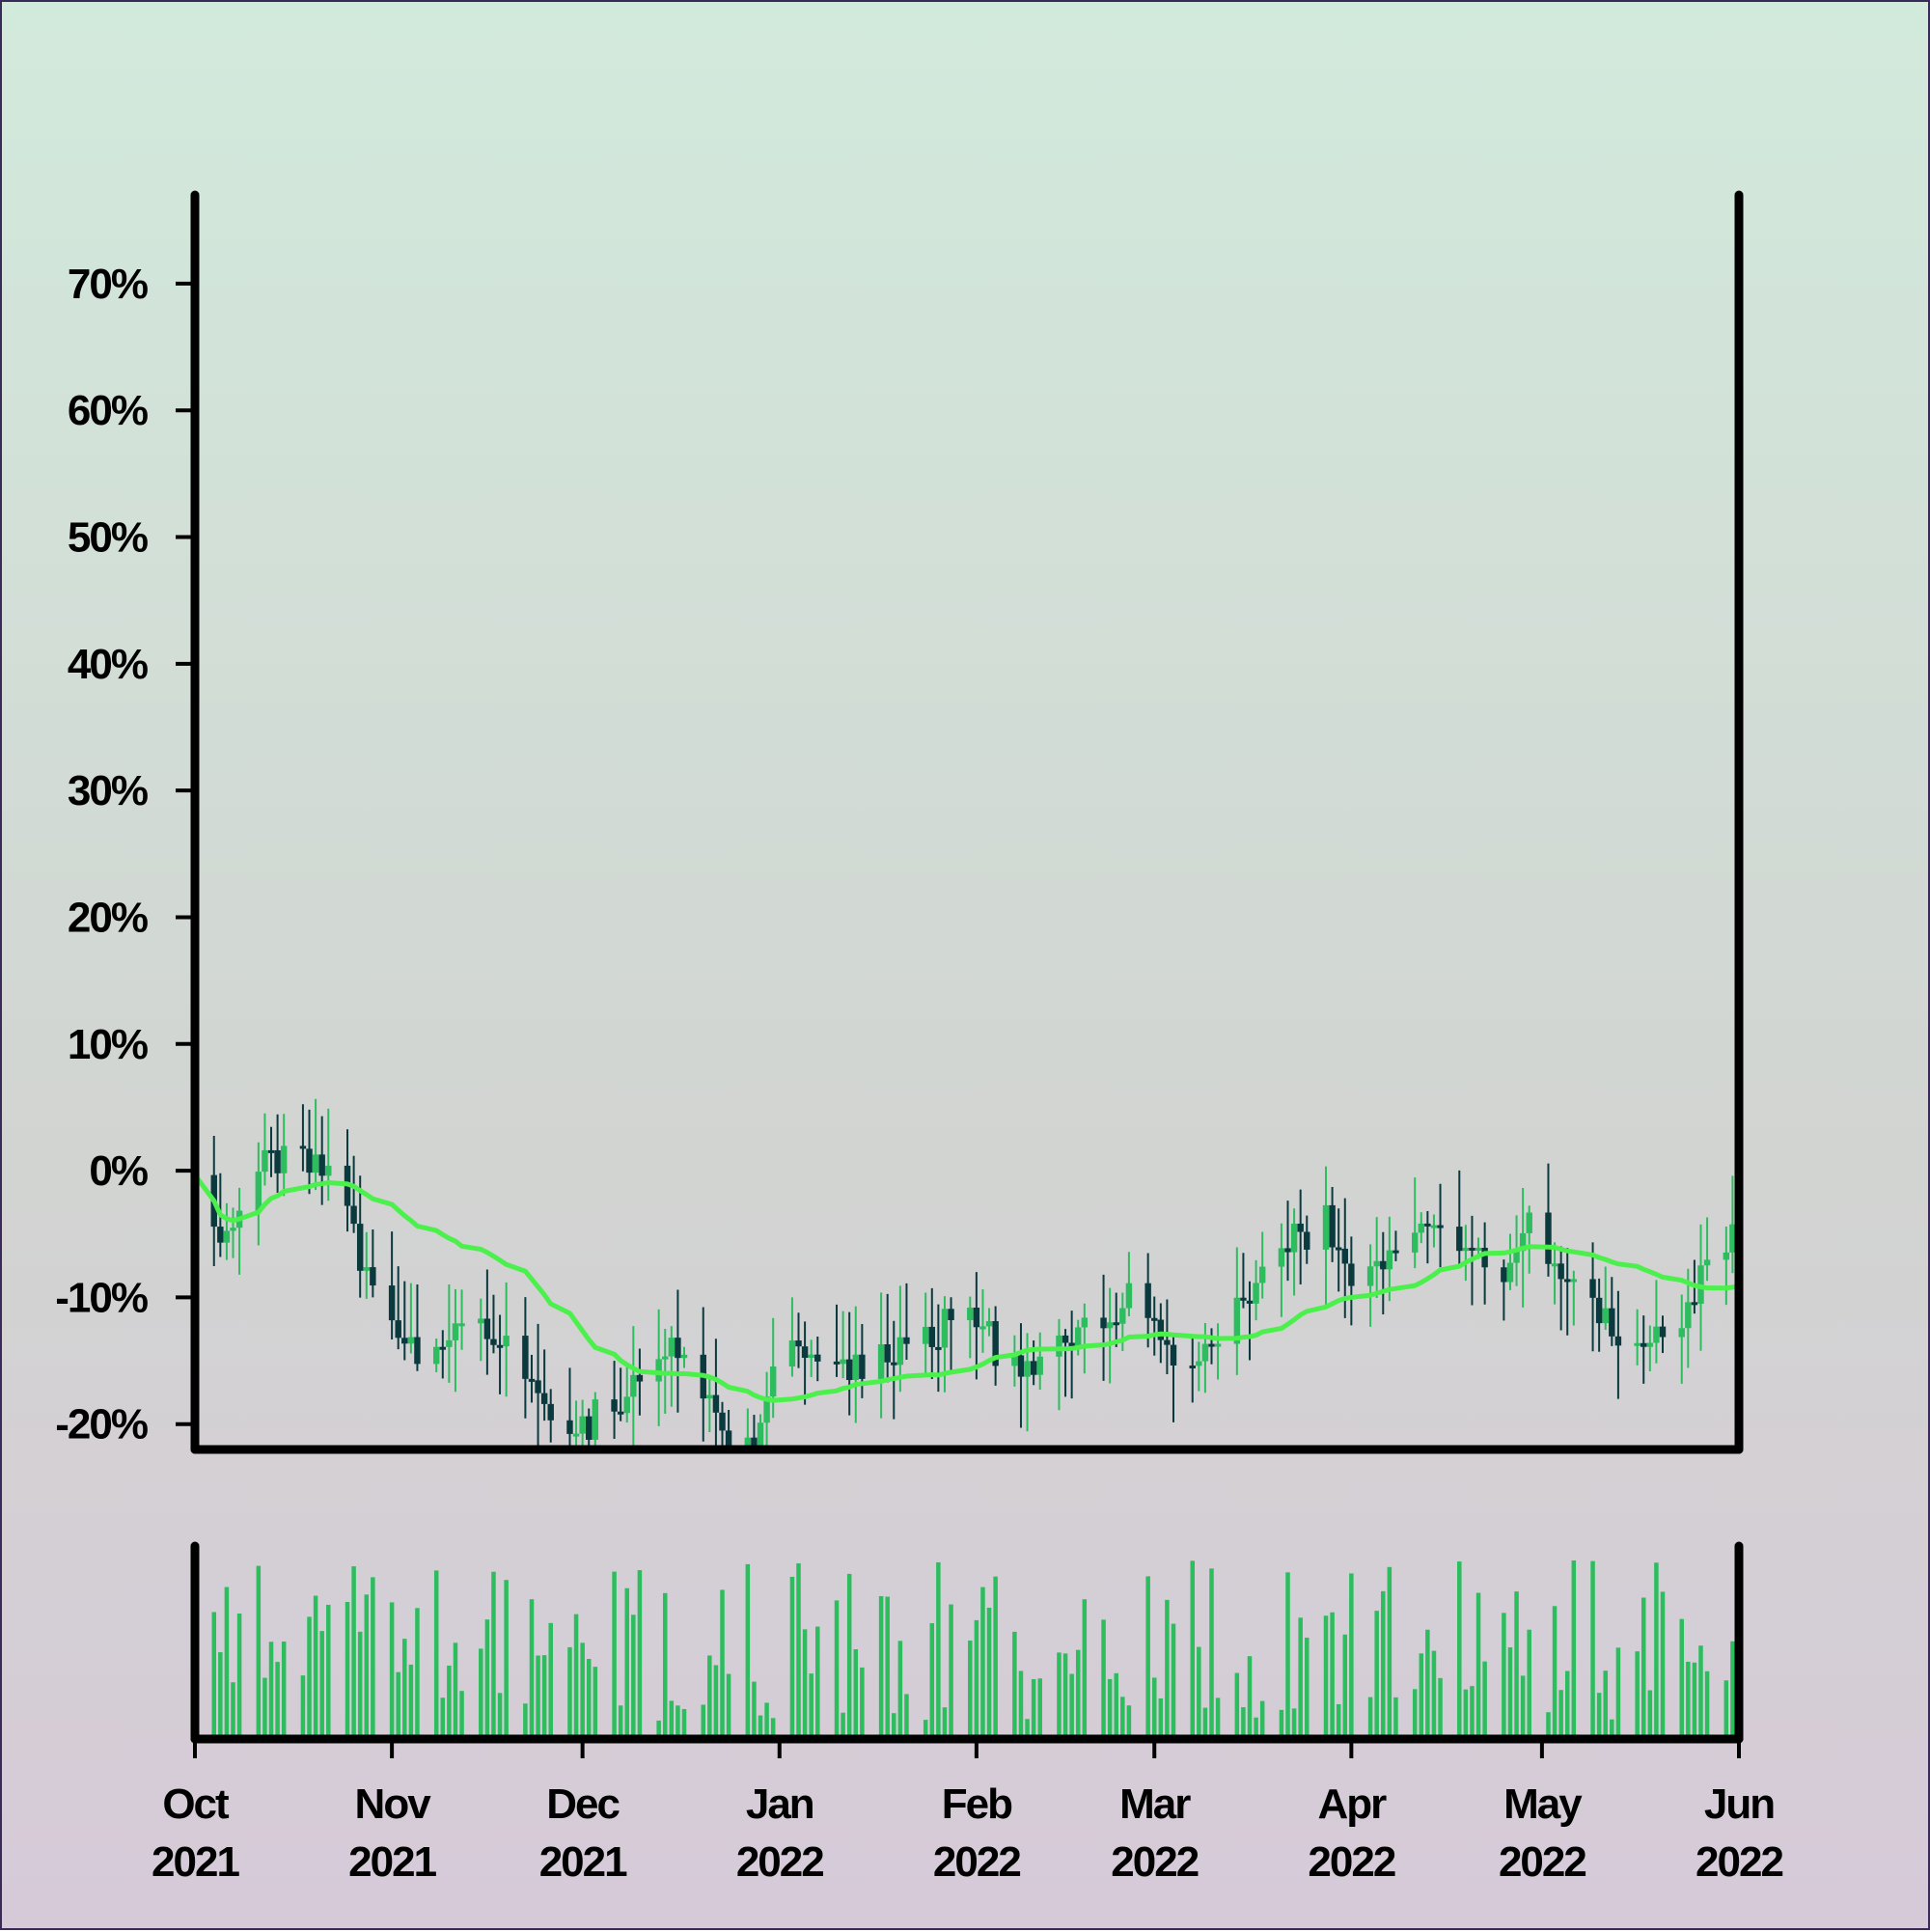  What do you see at coordinates (108, 790) in the screenshot?
I see `y-tick-label: 30%` at bounding box center [108, 790].